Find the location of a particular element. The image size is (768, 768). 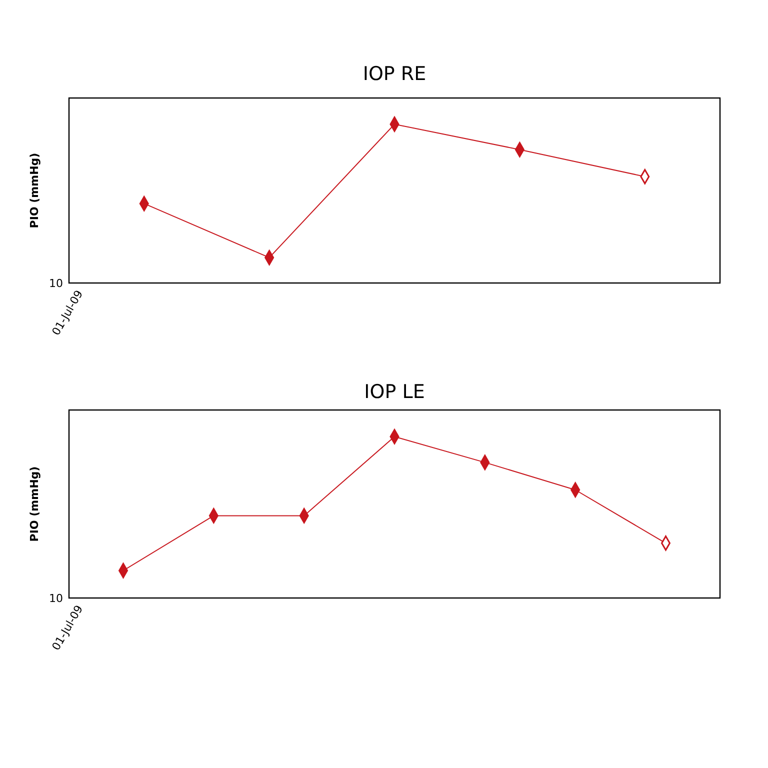

chart-title: IOP RE is located at coordinates (394, 74).